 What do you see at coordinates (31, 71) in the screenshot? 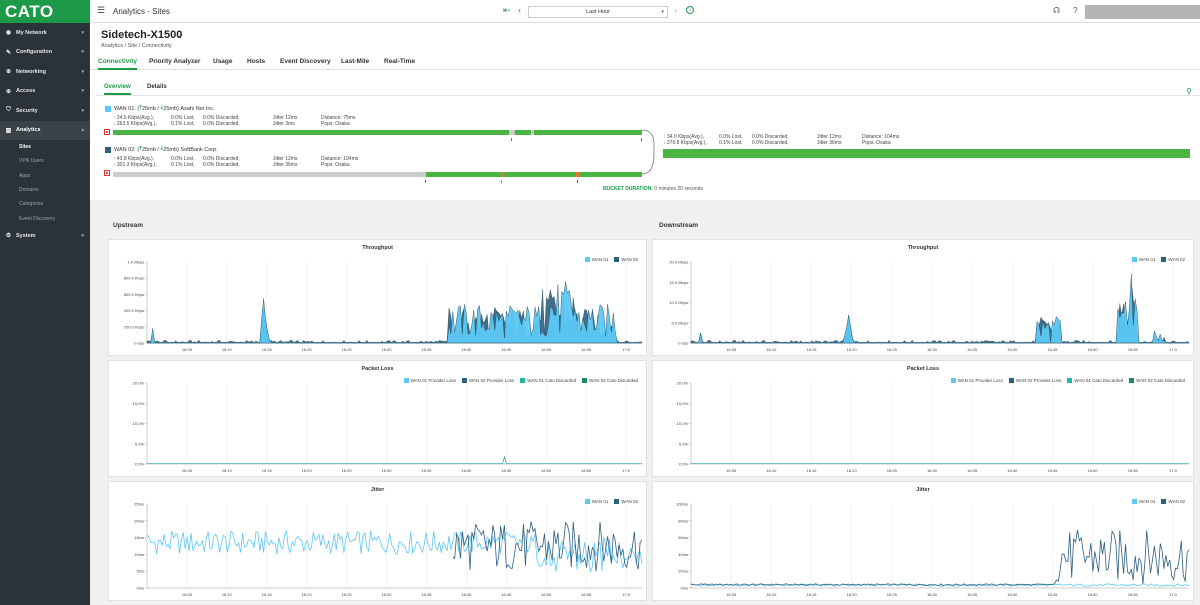
I see `sidebar-item-label: Networking` at bounding box center [31, 71].